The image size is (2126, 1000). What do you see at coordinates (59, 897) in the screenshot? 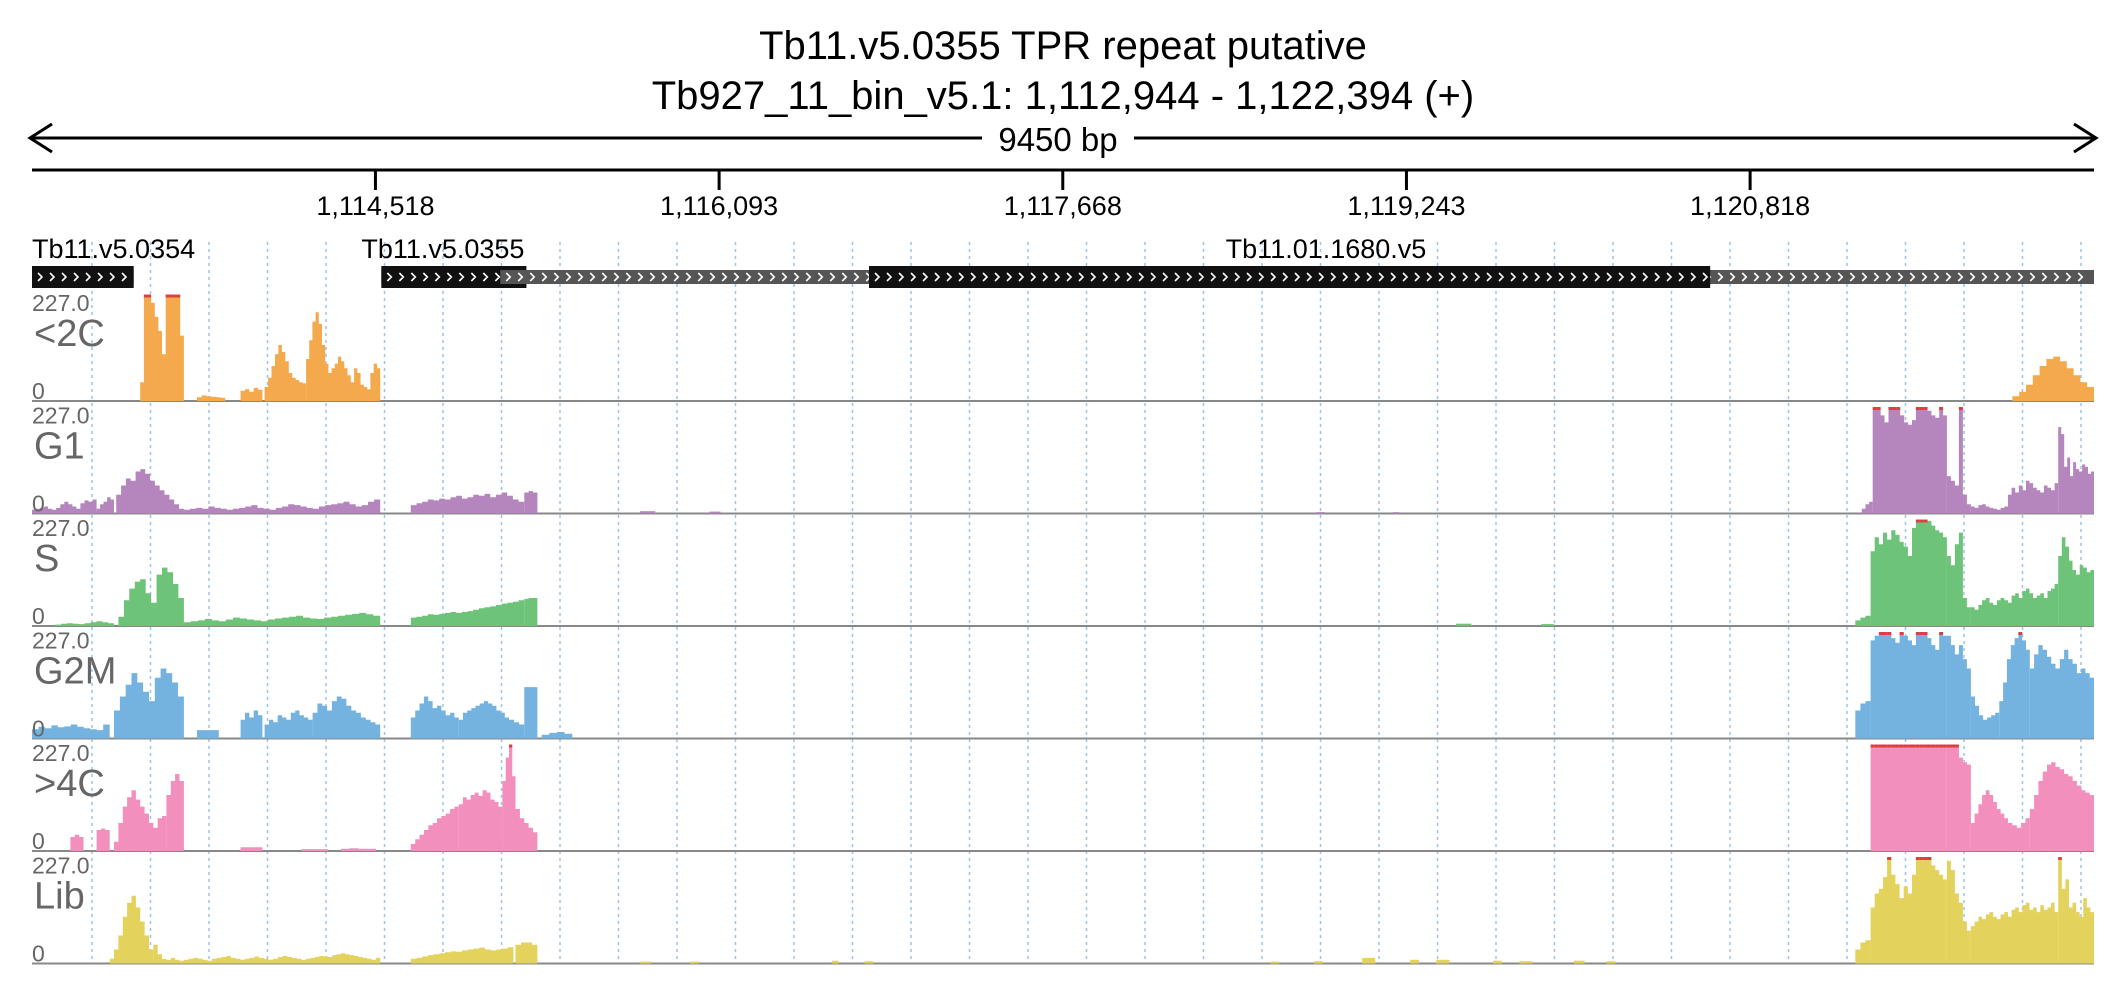
I see `track-name: Lib` at bounding box center [59, 897].